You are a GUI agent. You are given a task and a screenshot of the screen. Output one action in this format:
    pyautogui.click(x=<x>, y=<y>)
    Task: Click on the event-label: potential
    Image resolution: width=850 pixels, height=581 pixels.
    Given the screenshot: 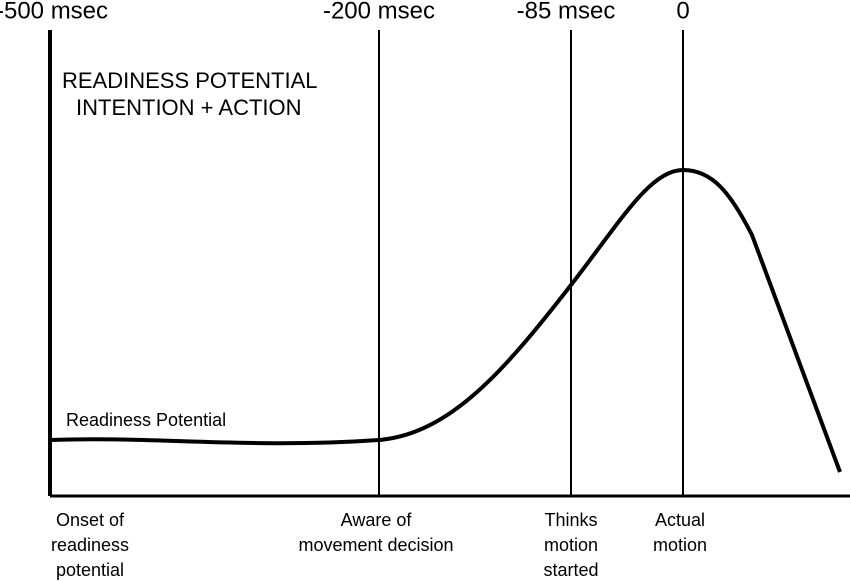 What is the action you would take?
    pyautogui.click(x=90, y=570)
    